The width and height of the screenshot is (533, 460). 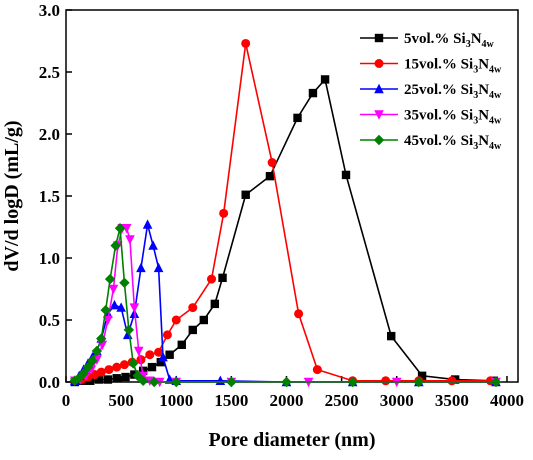 What do you see at coordinates (49, 320) in the screenshot?
I see `y-tick-label: 0.5` at bounding box center [49, 320].